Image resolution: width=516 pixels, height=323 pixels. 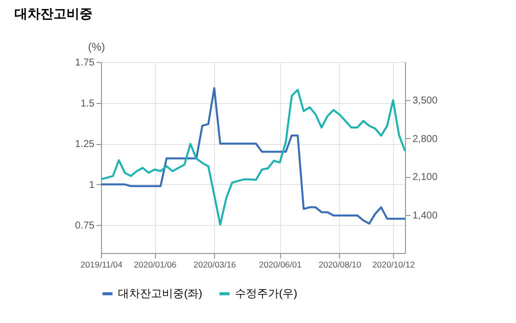 I want to click on chart-title: 대차잔고비중, so click(x=53, y=13).